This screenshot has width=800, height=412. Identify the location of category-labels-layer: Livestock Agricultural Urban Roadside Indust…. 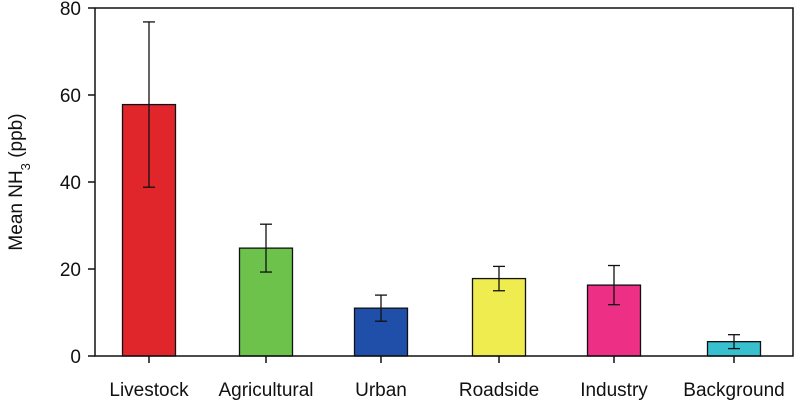
(446, 390).